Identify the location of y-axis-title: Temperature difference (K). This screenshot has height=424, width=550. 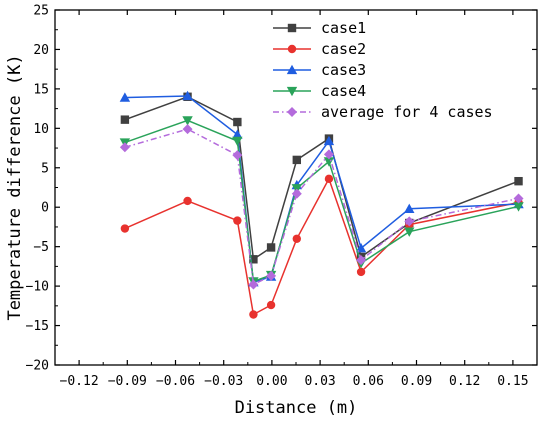
(15, 187).